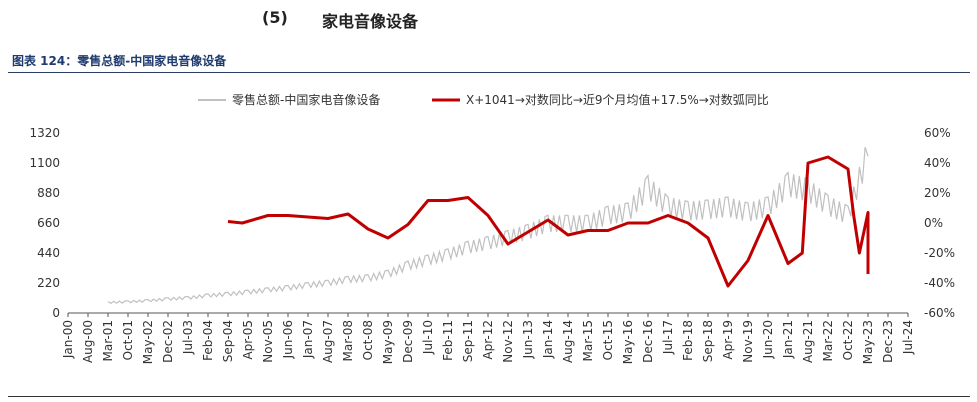  What do you see at coordinates (56, 313) in the screenshot?
I see `left-tick-label: 0` at bounding box center [56, 313].